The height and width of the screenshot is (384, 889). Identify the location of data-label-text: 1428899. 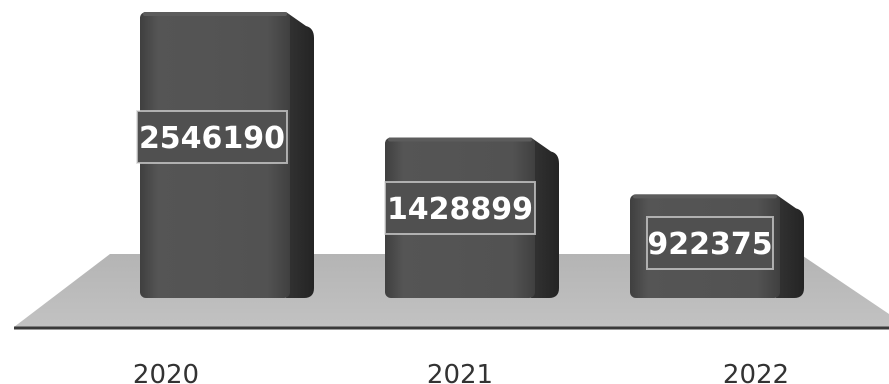
(460, 209).